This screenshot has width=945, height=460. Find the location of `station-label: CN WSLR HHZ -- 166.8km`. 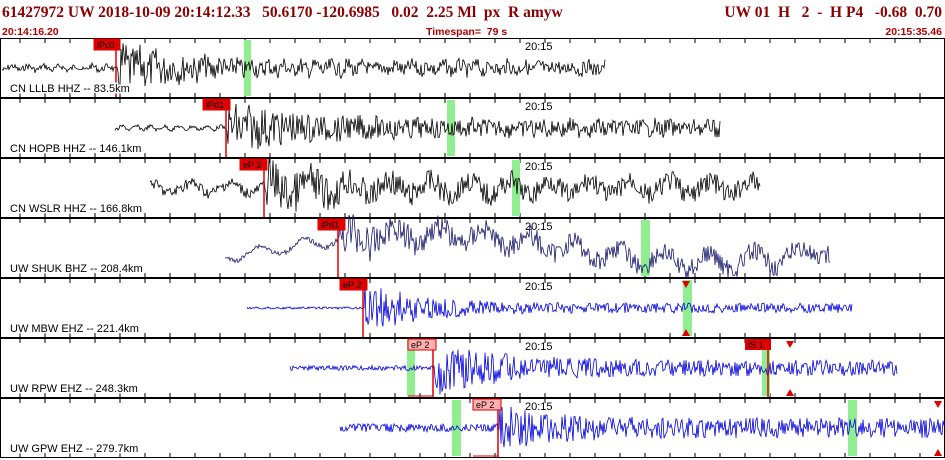

station-label: CN WSLR HHZ -- 166.8km is located at coordinates (76, 209).